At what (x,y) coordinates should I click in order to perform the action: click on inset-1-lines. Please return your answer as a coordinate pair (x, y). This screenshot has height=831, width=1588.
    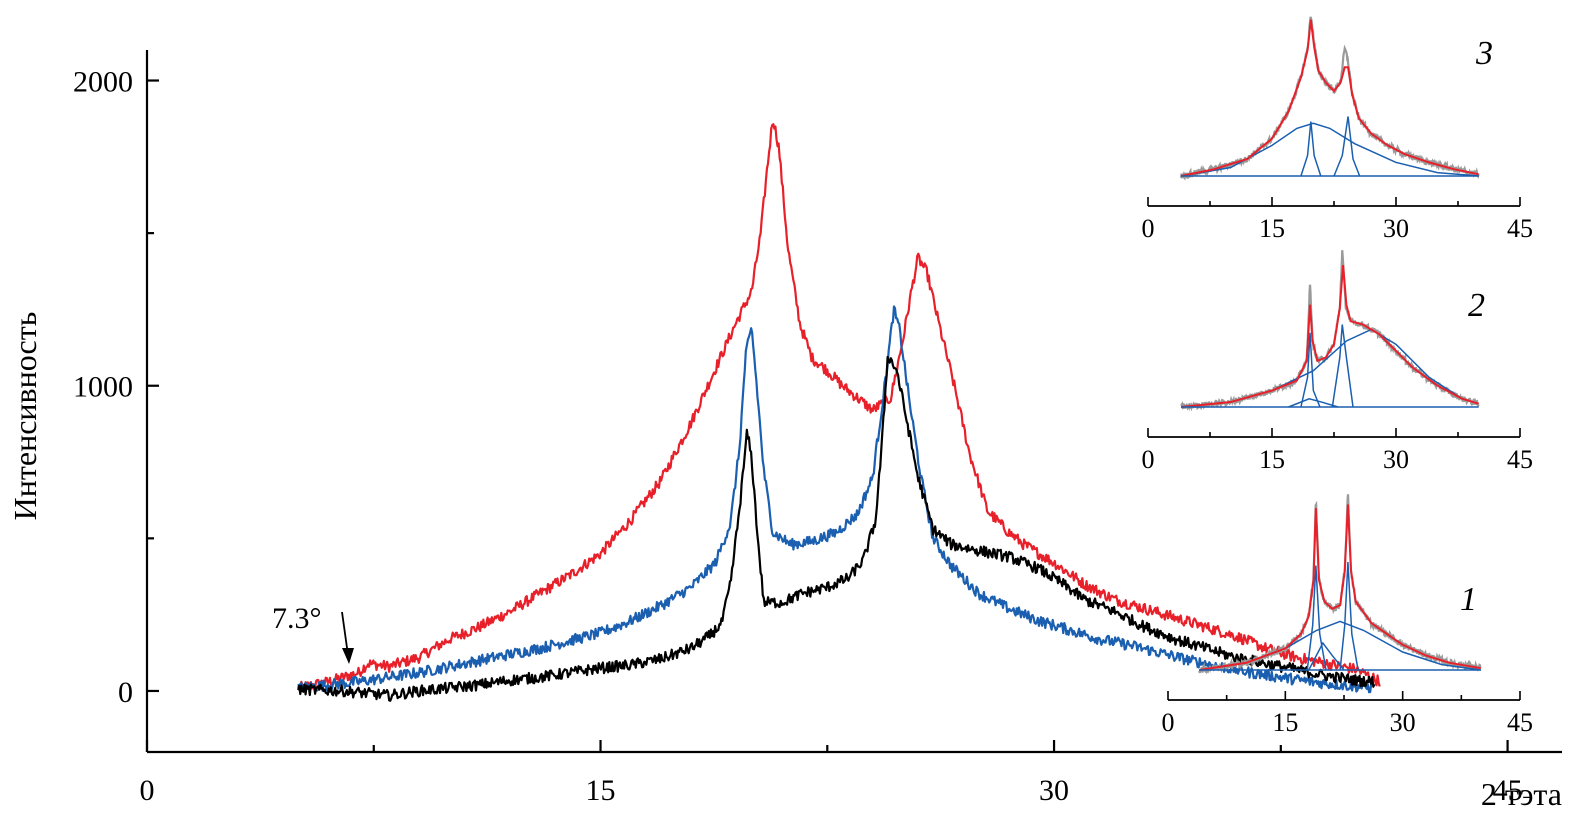
    Looking at the image, I should click on (1340, 584).